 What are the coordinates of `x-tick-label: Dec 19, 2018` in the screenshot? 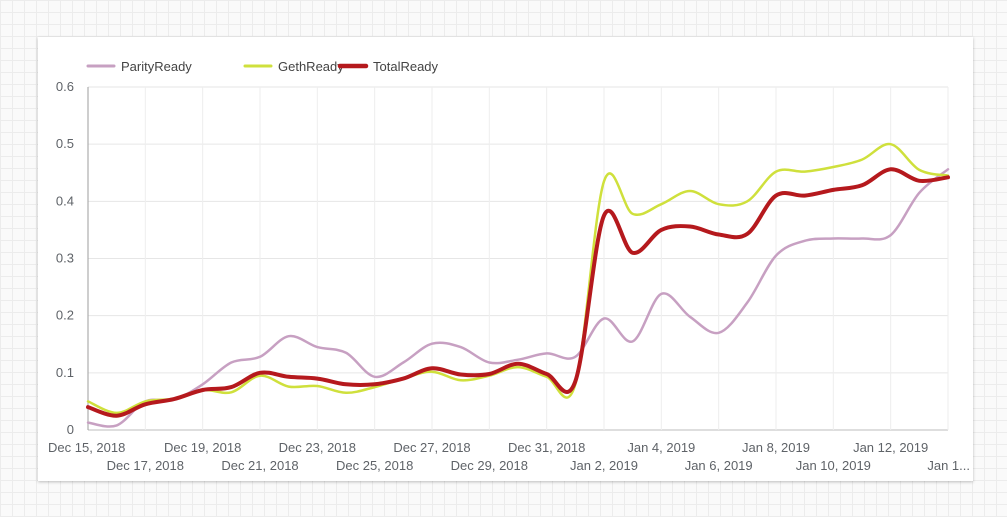 It's located at (202, 447).